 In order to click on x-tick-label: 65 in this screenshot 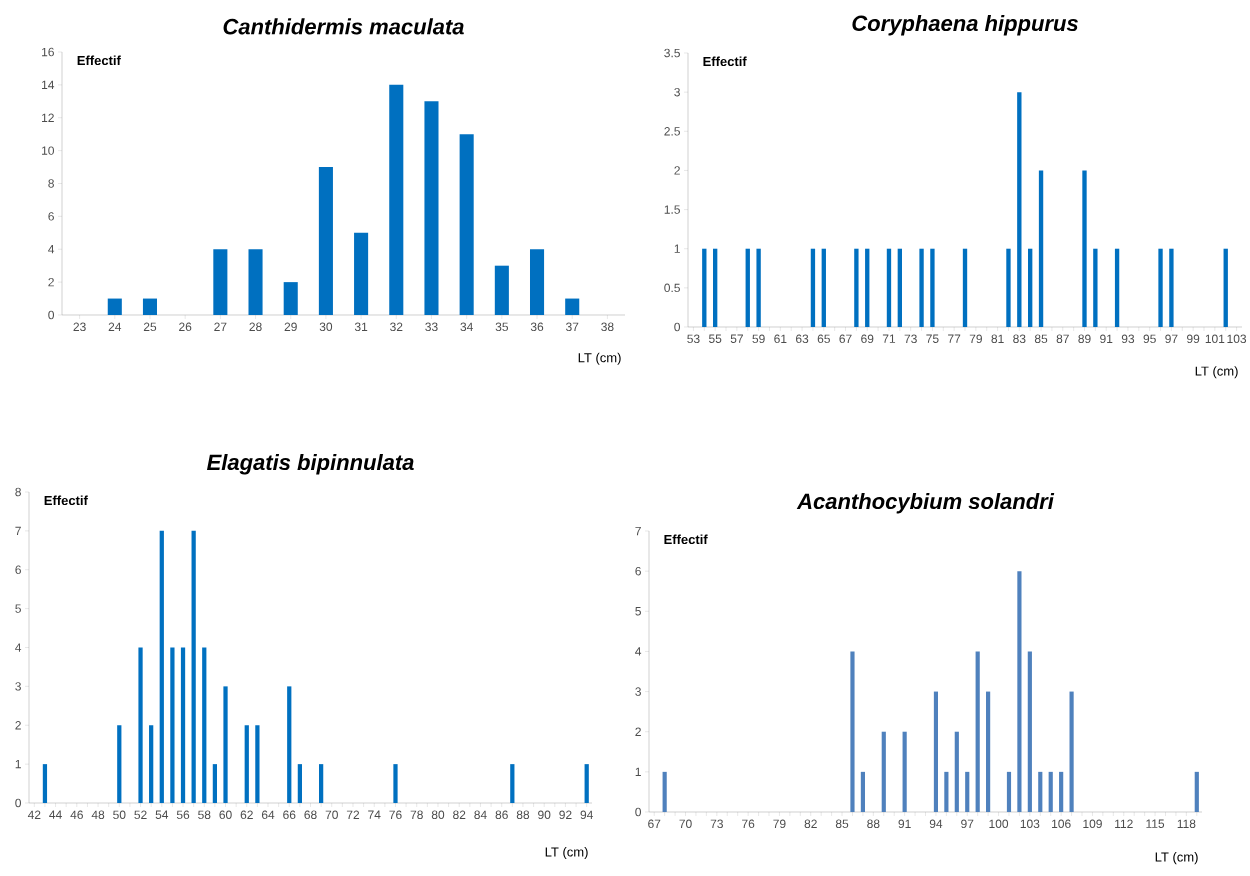, I will do `click(823, 339)`.